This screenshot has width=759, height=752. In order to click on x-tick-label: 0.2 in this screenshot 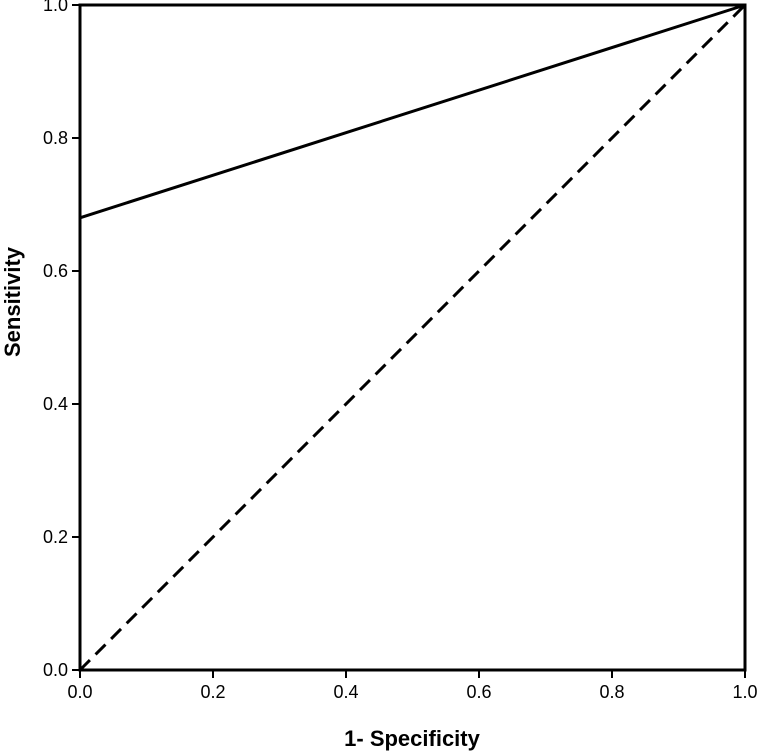, I will do `click(212, 692)`.